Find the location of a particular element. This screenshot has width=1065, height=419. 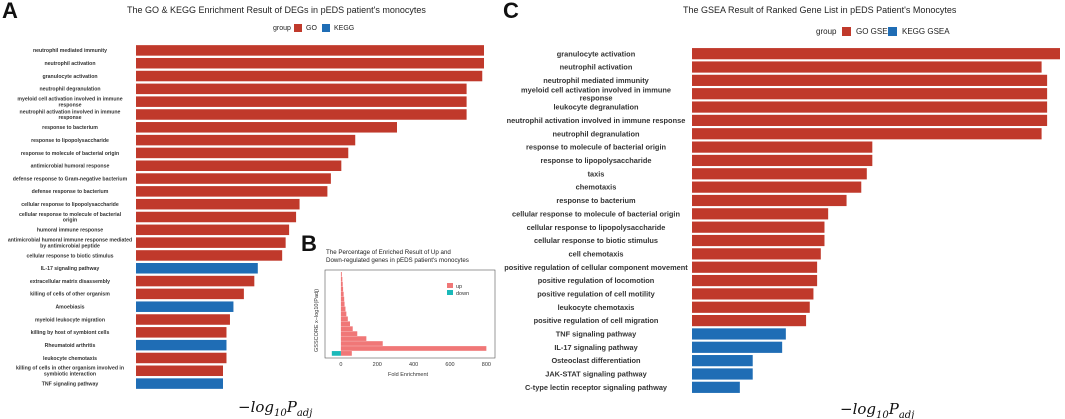

panel-a-category-label: extracellular matrix disassembly is located at coordinates (70, 282).